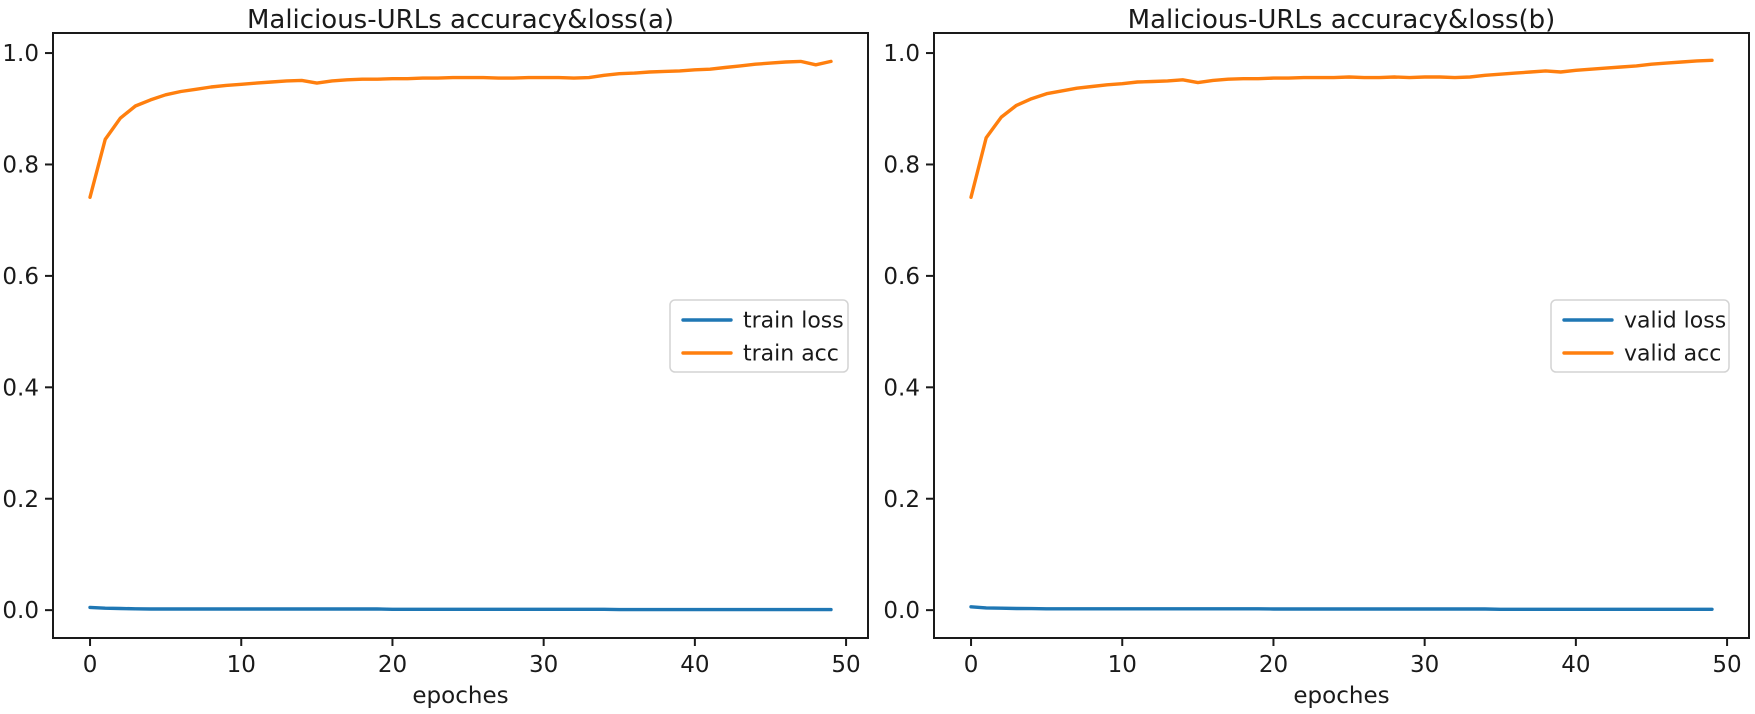 The height and width of the screenshot is (714, 1755). I want to click on chart-title: Malicious-URLs accuracy&loss(b), so click(1342, 20).